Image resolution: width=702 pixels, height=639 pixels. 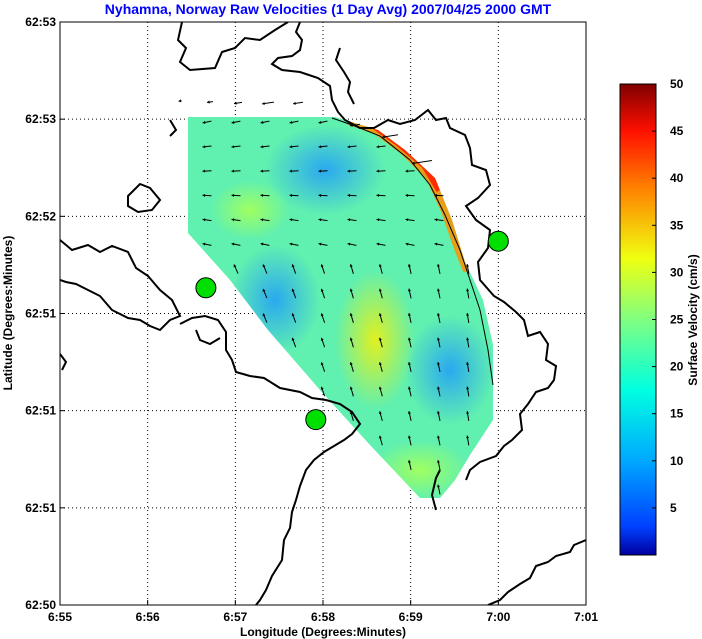 What do you see at coordinates (677, 131) in the screenshot?
I see `colorbar-tick-label: 45` at bounding box center [677, 131].